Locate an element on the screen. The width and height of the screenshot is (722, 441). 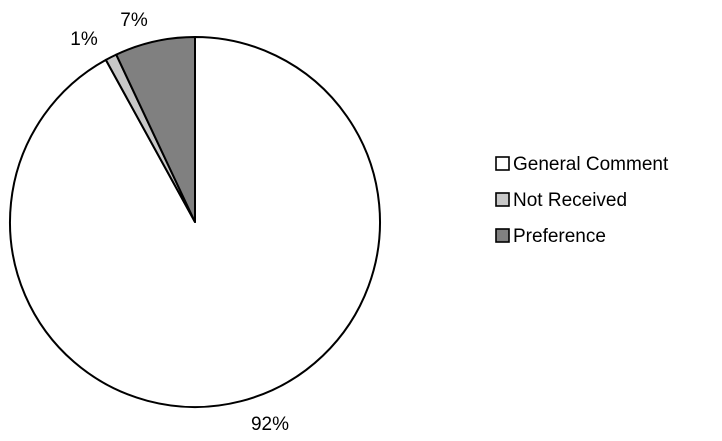
legend-label-not-received: Not Received is located at coordinates (570, 200).